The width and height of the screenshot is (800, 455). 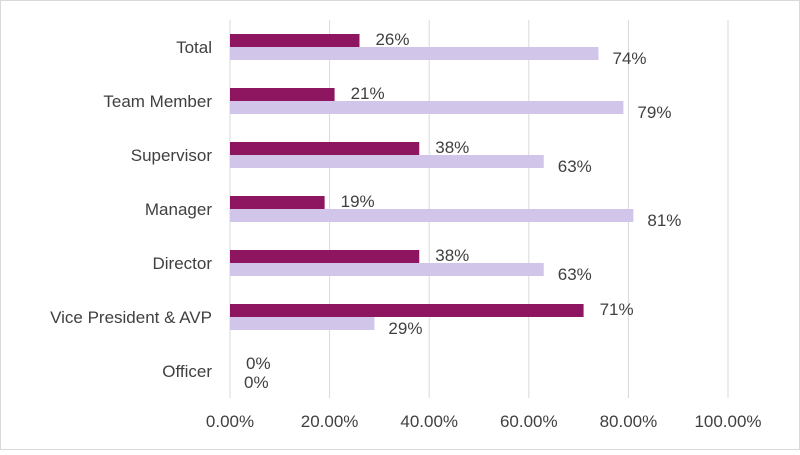 I want to click on category-label: Officer, so click(x=187, y=371).